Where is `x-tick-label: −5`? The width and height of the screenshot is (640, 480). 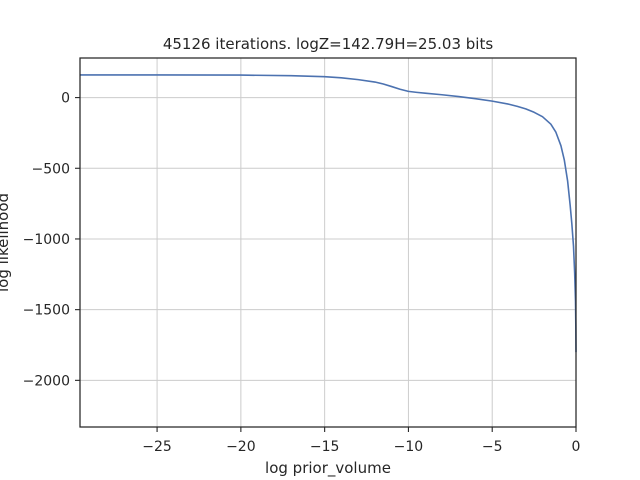
x-tick-label: −5 is located at coordinates (492, 447).